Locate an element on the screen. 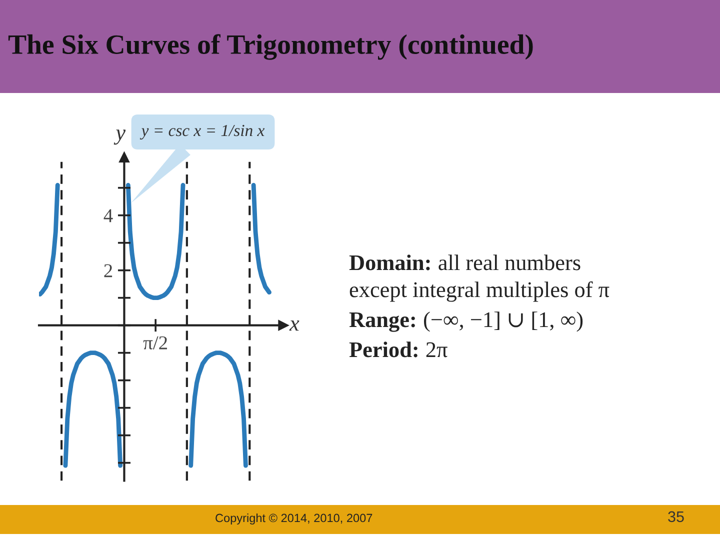 The width and height of the screenshot is (720, 540). chart-title: The Six Curves of Trigonometry (continued) is located at coordinates (270, 47).